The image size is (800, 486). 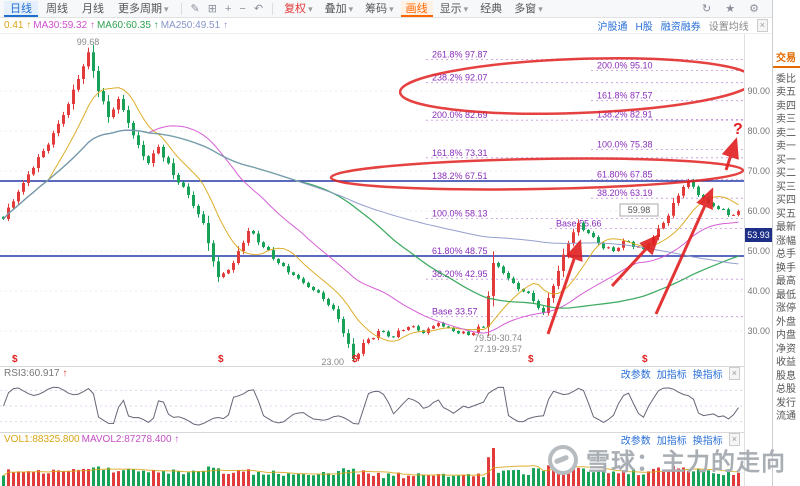 What do you see at coordinates (786, 268) in the screenshot?
I see `quote-field-换手: 换手` at bounding box center [786, 268].